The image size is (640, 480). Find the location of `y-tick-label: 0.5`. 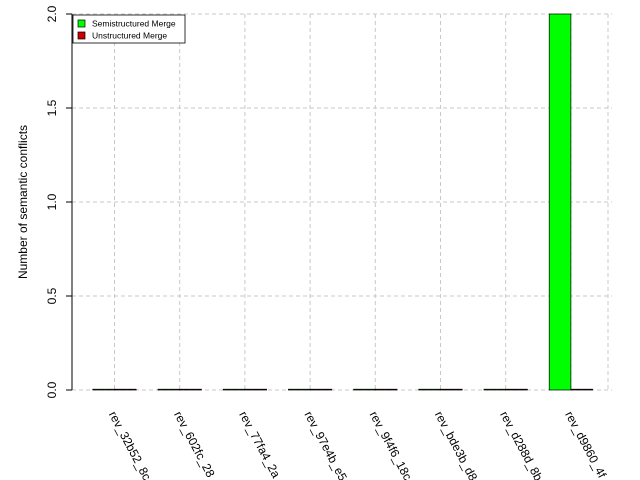

y-tick-label: 0.5 is located at coordinates (52, 295).